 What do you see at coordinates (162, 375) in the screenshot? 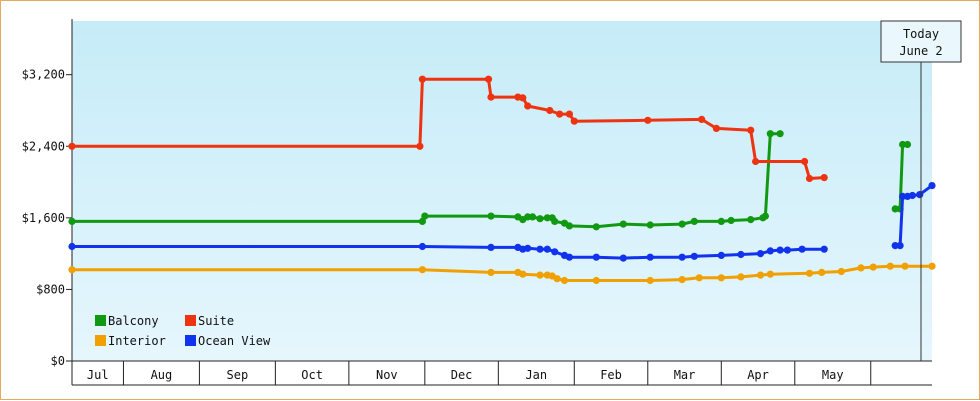
I see `x-tick-label: Aug` at bounding box center [162, 375].